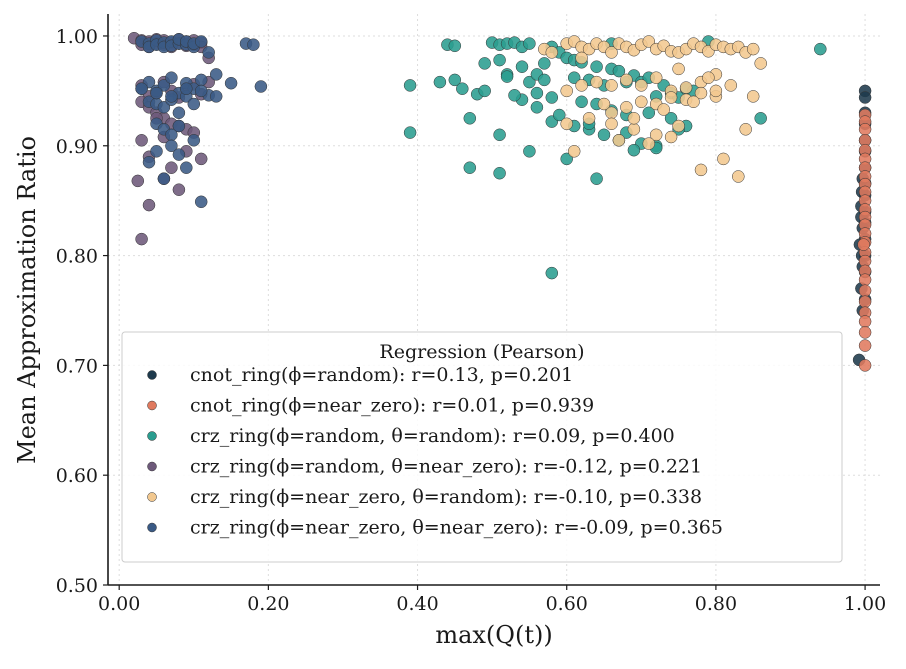 The width and height of the screenshot is (906, 669). Describe the element at coordinates (865, 604) in the screenshot. I see `x-tick-label: 1.00` at that location.